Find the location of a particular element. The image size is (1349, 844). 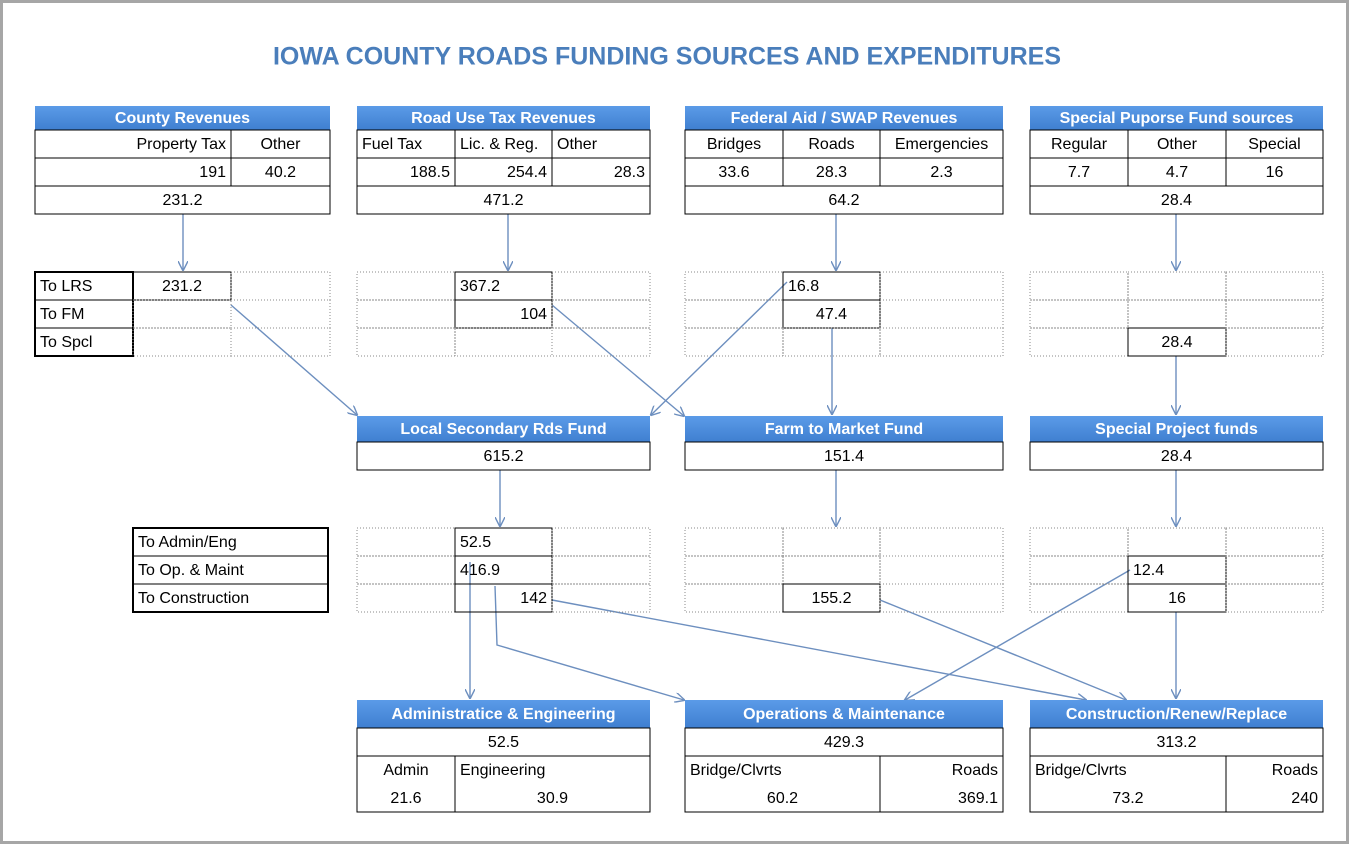

source-total: 28.4 is located at coordinates (1176, 200).